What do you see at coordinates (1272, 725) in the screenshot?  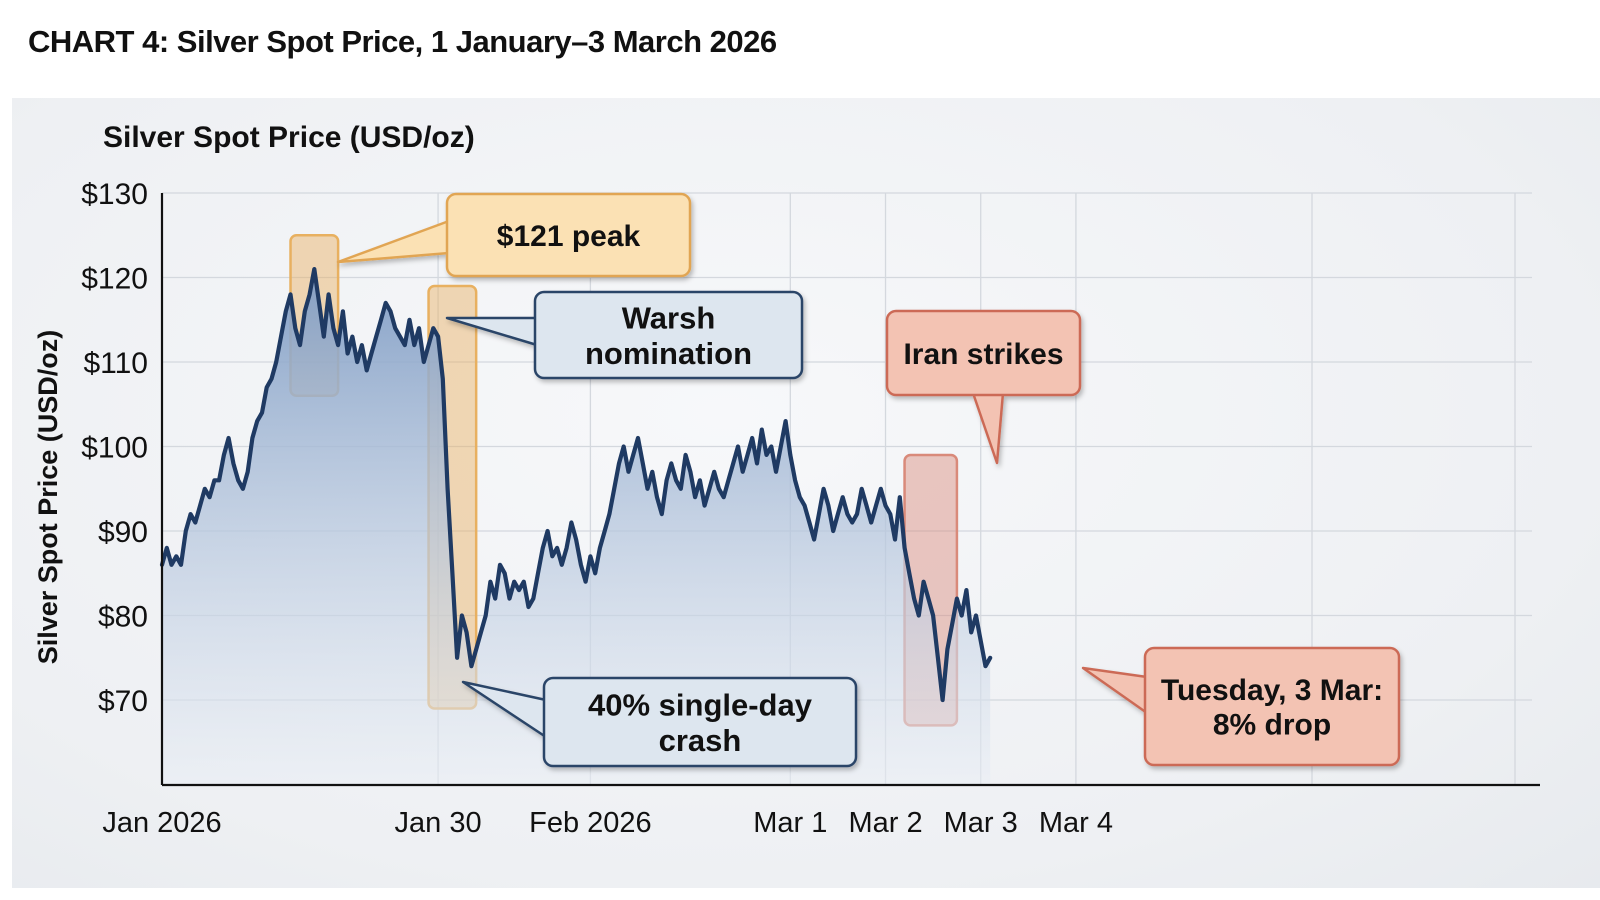 I see `callout-label: 8% drop` at bounding box center [1272, 725].